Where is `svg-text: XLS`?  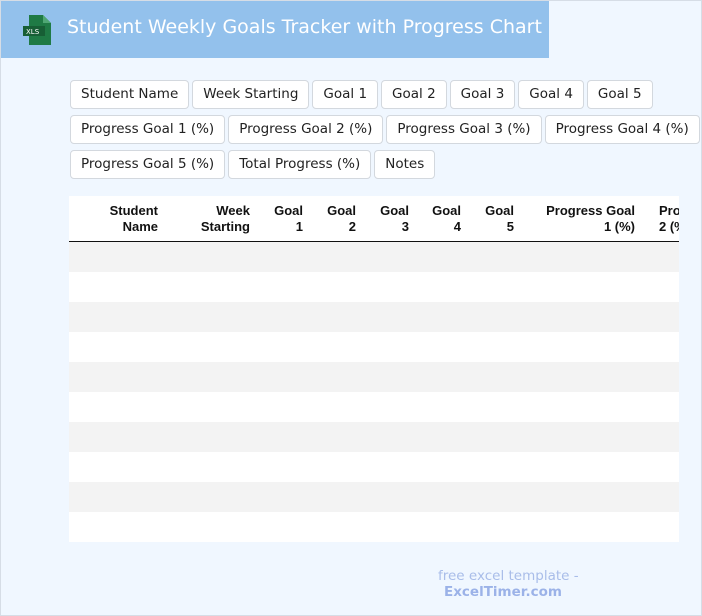
svg-text: XLS is located at coordinates (33, 32).